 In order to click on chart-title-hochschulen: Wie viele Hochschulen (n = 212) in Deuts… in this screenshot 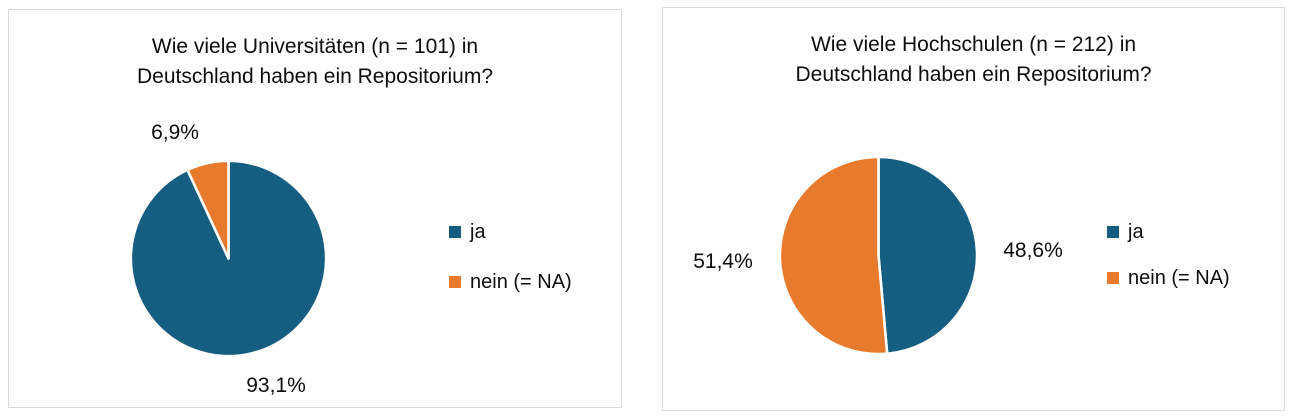, I will do `click(973, 60)`.